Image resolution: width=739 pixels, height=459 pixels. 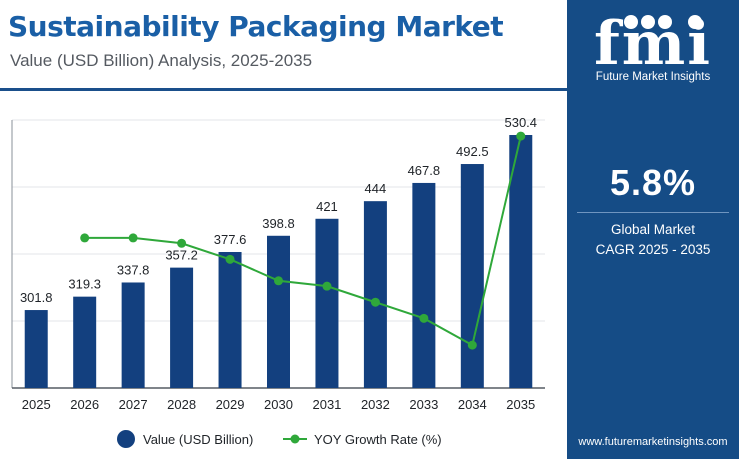 What do you see at coordinates (520, 122) in the screenshot?
I see `bar-value-label: 530.4` at bounding box center [520, 122].